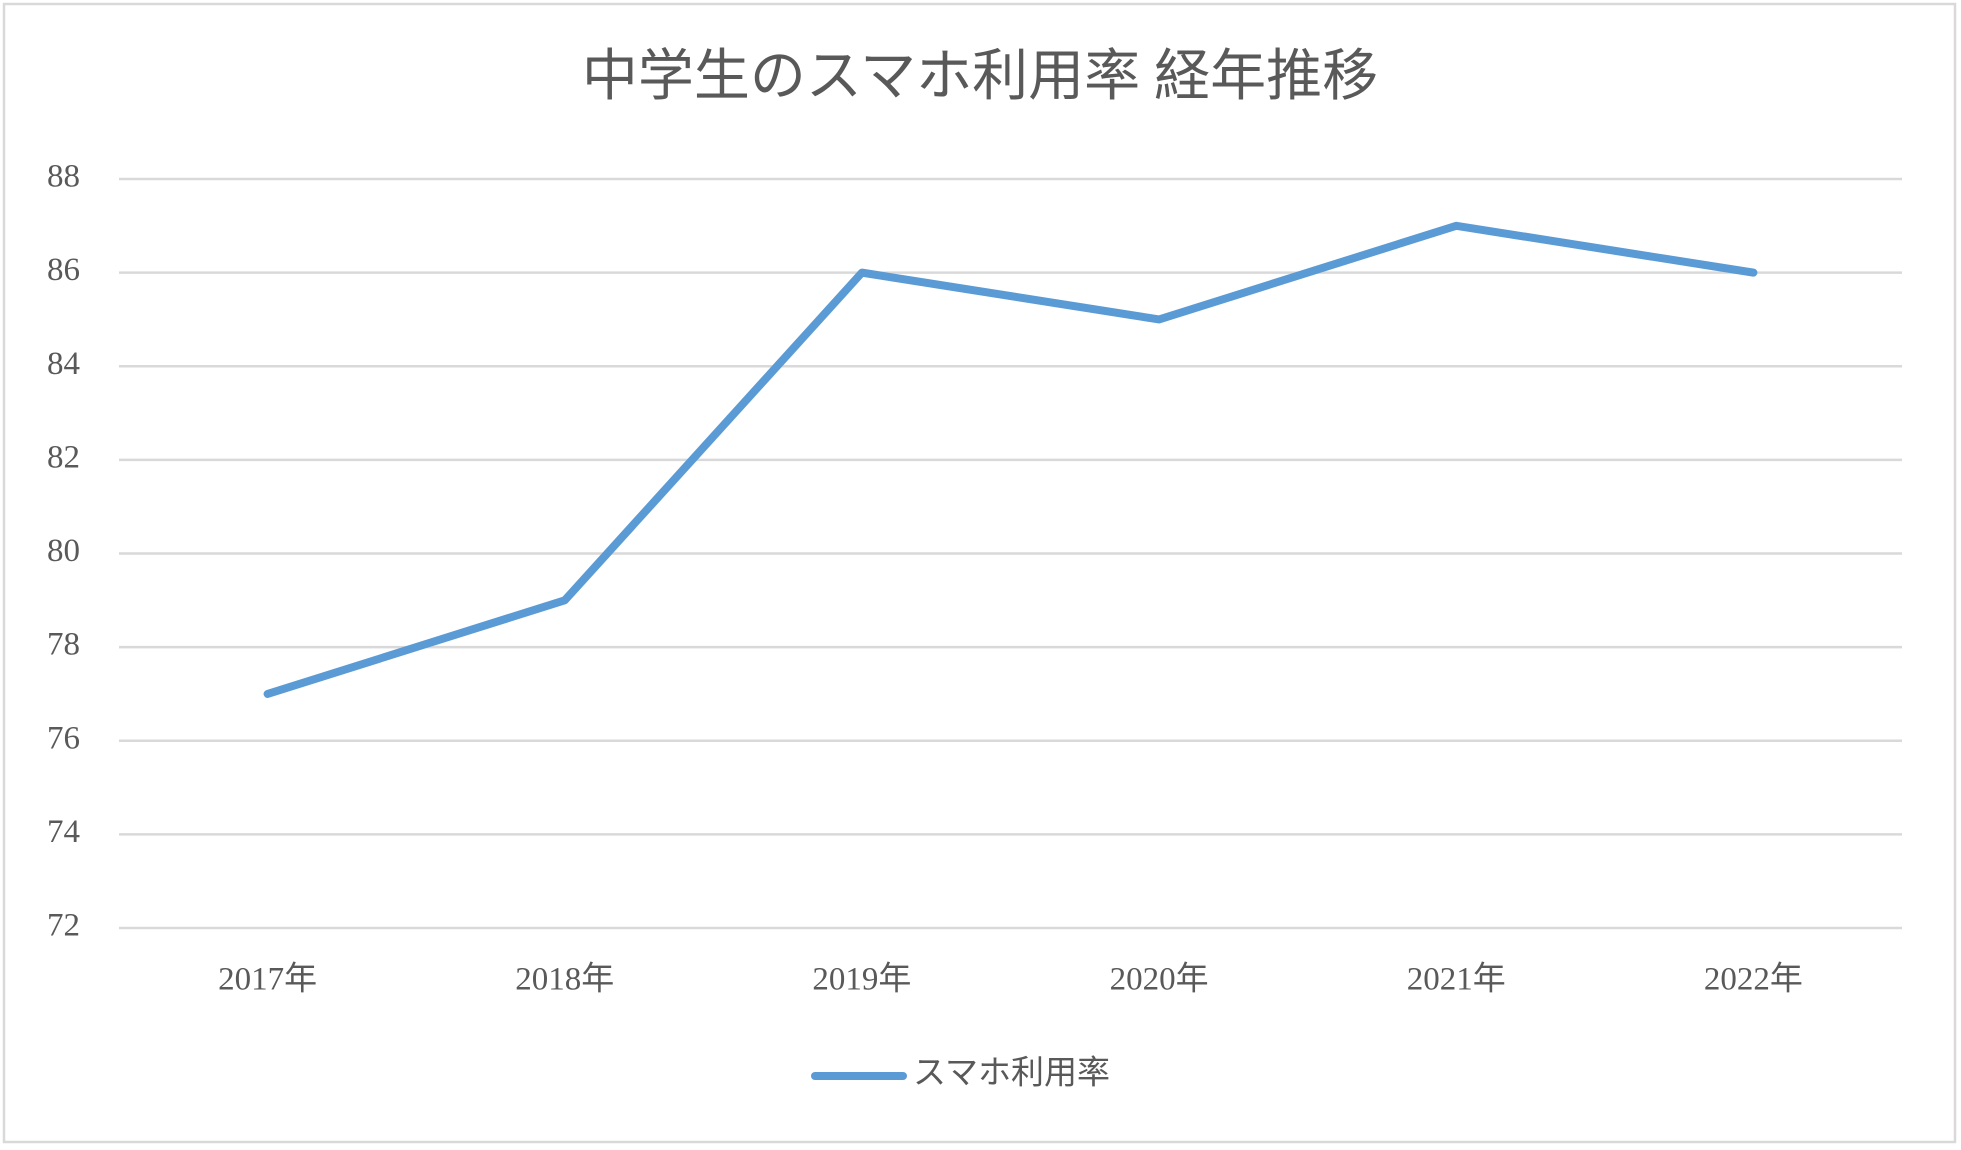 The image size is (1961, 1150). Describe the element at coordinates (63, 364) in the screenshot. I see `y-tick-label: 84` at that location.